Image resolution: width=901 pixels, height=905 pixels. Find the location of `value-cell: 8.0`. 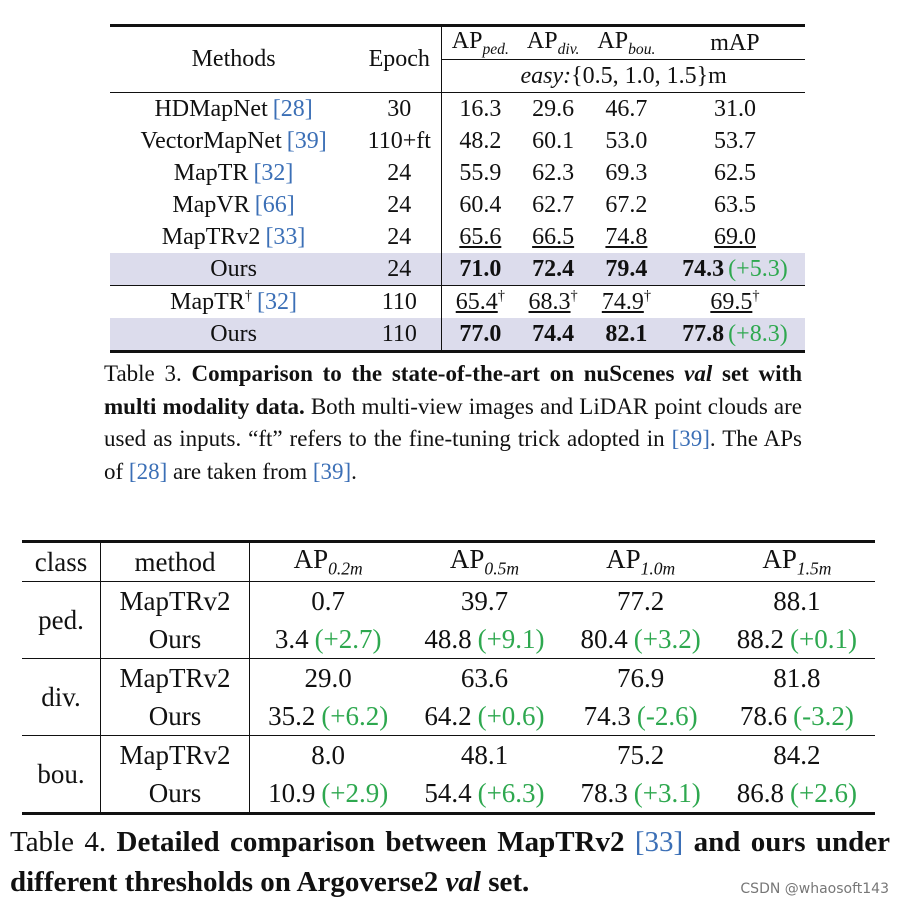

value-cell: 8.0 is located at coordinates (328, 755).